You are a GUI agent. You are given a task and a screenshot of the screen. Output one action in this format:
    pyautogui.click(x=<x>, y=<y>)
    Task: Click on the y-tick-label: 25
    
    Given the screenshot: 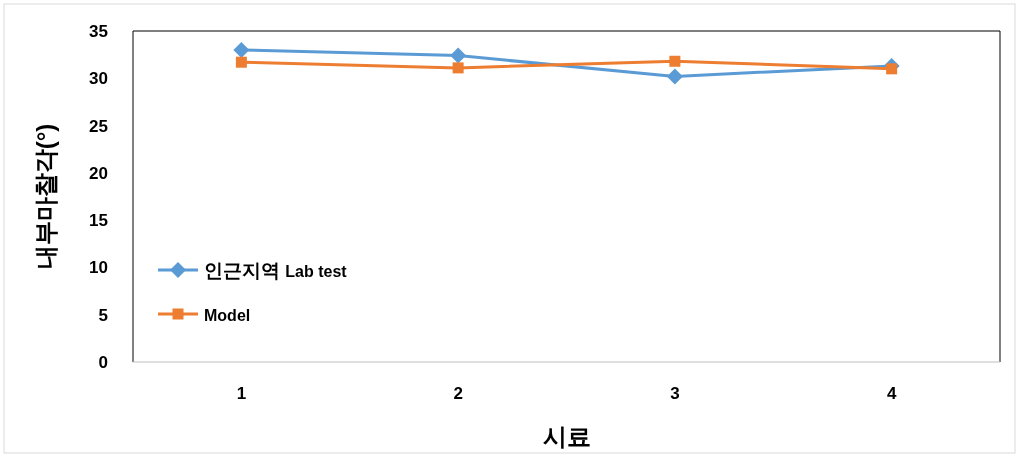 What is the action you would take?
    pyautogui.click(x=98, y=126)
    